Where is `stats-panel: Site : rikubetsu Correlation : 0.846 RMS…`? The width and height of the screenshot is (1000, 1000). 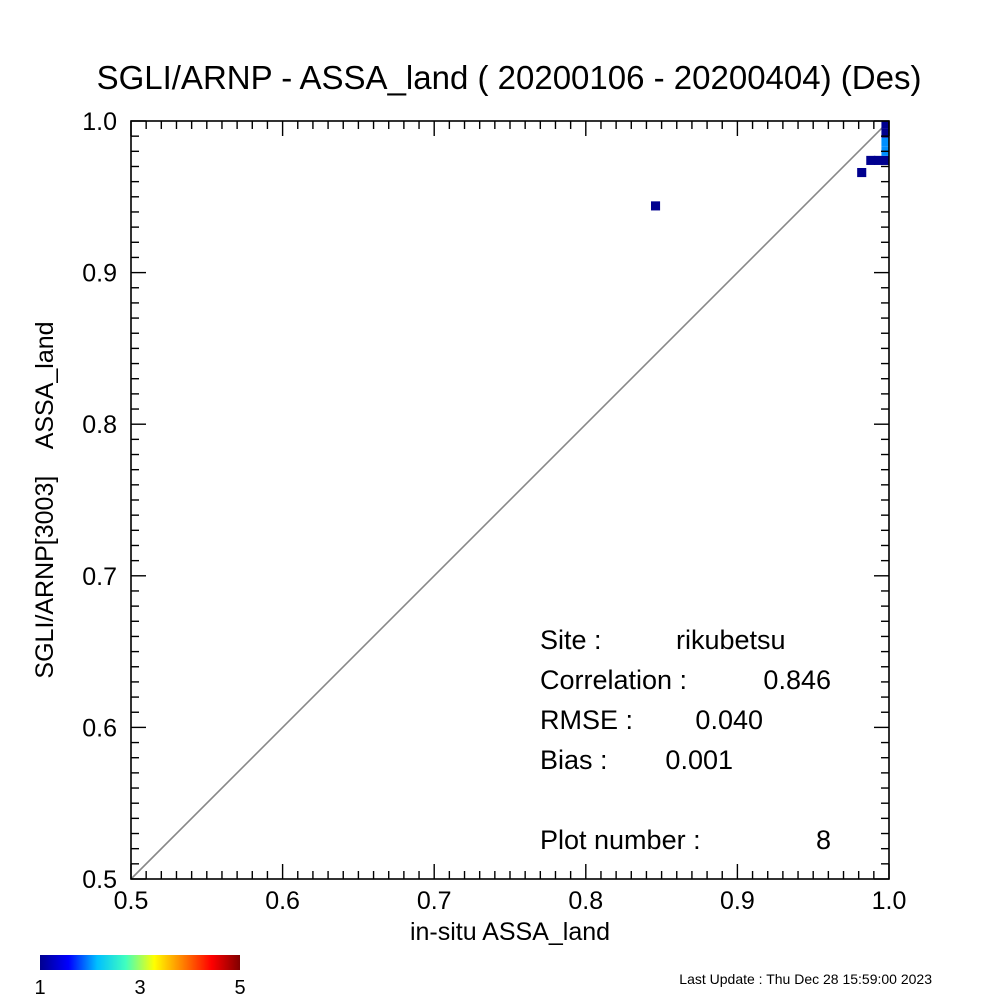
stats-panel: Site : rikubetsu Correlation : 0.846 RMS… is located at coordinates (685, 740).